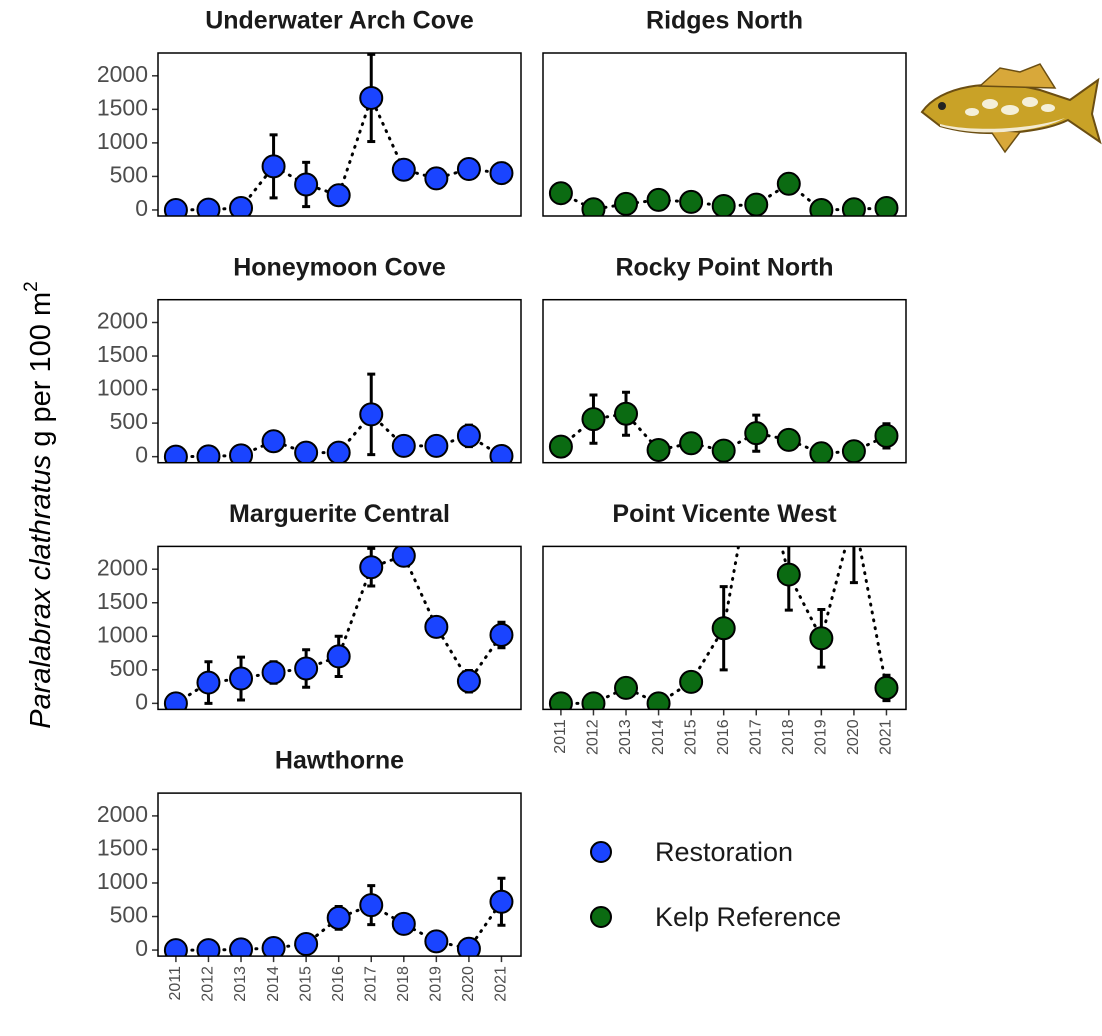 The width and height of the screenshot is (1102, 1036). I want to click on x-tick-label: 2021, so click(886, 737).